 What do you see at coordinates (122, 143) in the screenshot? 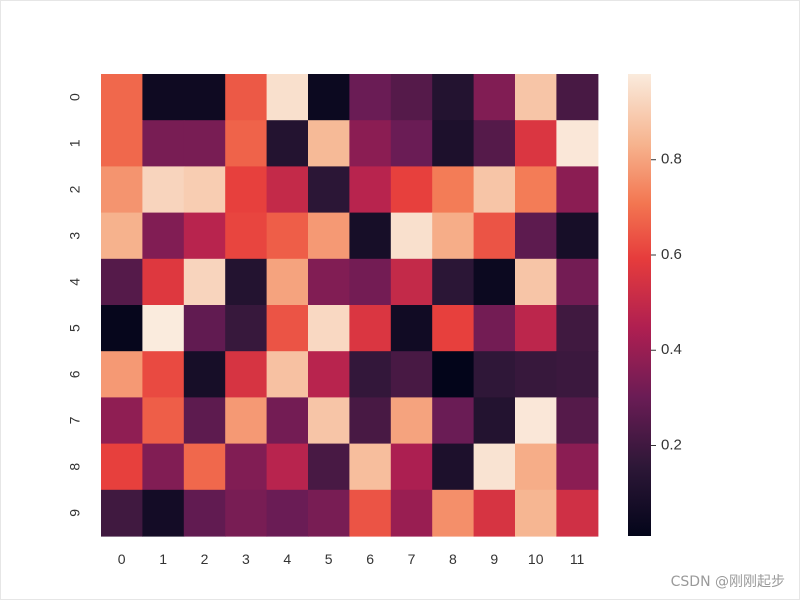
I see `heatmap-cell-r1-c0` at bounding box center [122, 143].